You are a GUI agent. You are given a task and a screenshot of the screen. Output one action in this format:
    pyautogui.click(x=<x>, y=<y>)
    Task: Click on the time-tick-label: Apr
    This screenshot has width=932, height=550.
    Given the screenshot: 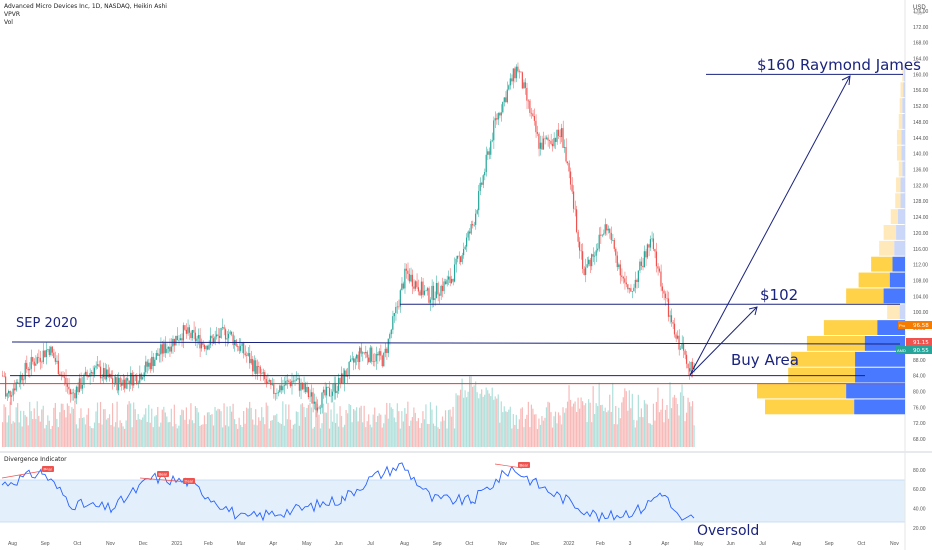 What is the action you would take?
    pyautogui.click(x=273, y=544)
    